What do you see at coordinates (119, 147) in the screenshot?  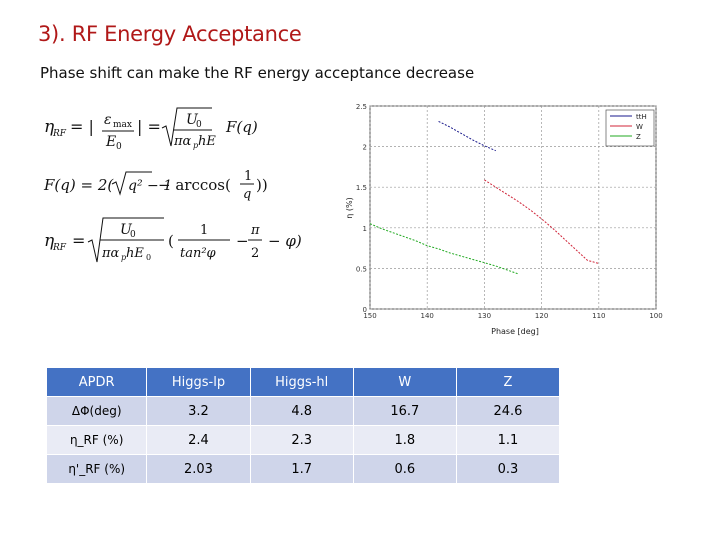 I see `eq1-e0-sub: 0` at bounding box center [119, 147].